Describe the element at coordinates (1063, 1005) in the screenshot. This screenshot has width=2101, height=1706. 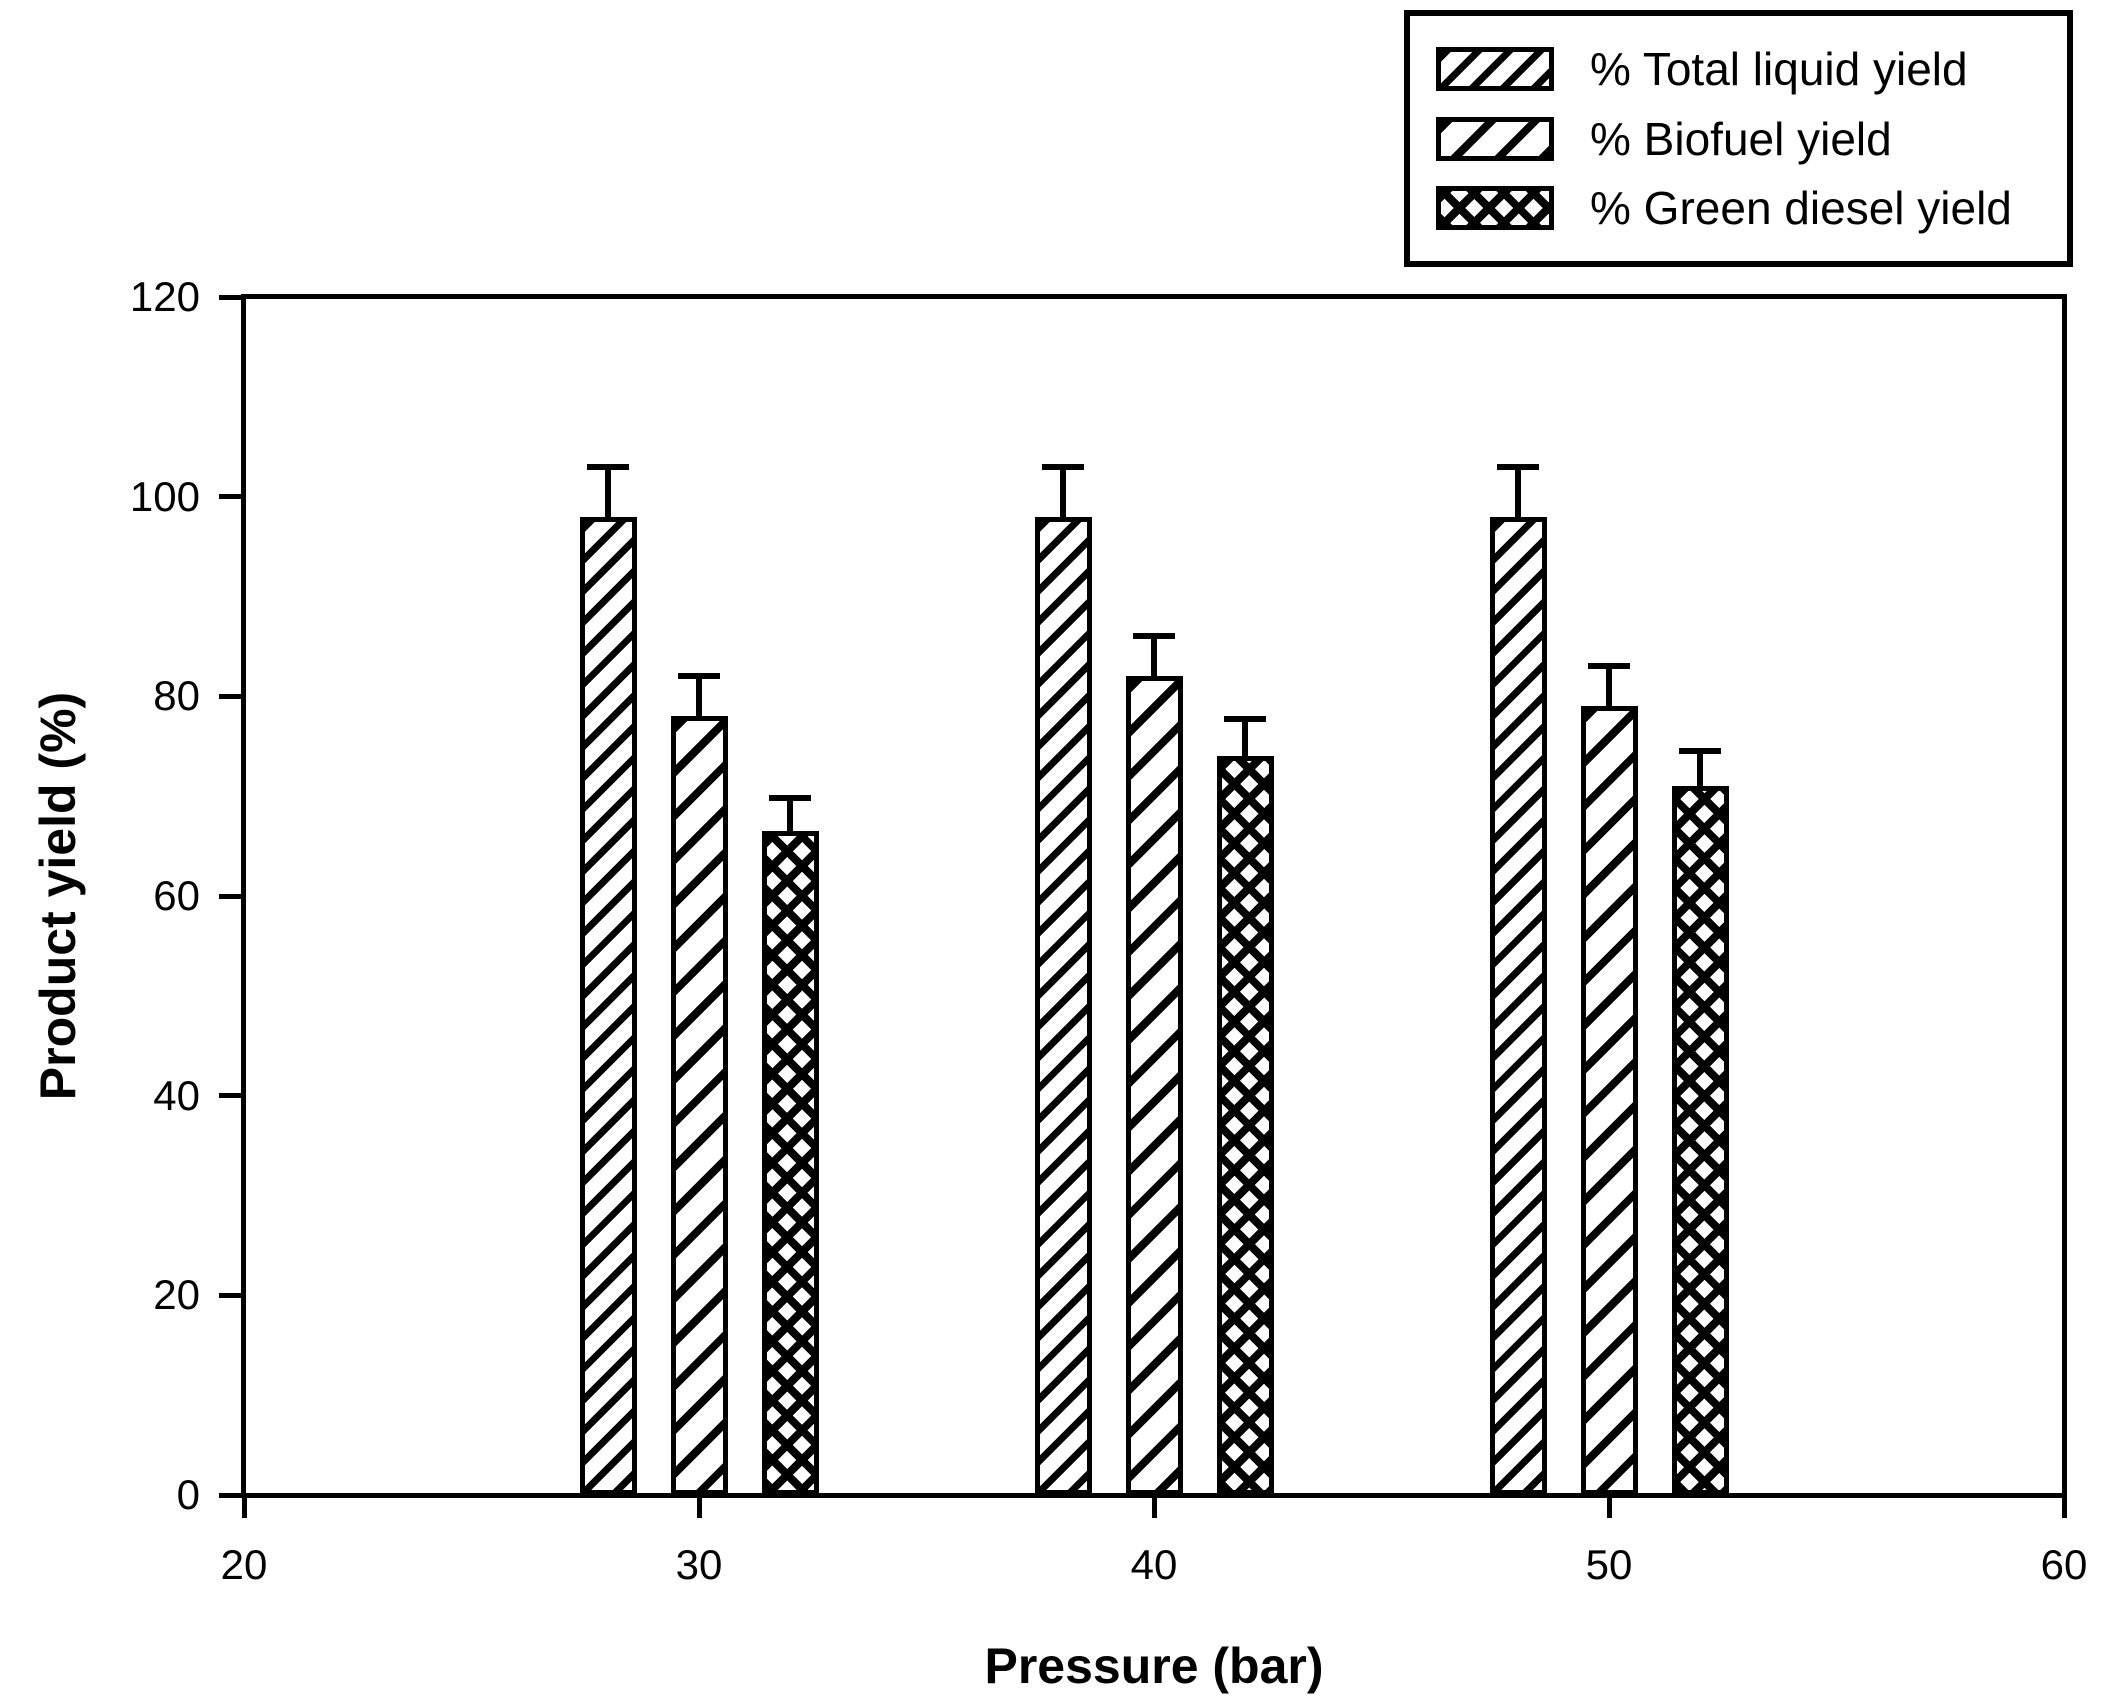
I see `bar--total-liquid-yield40` at that location.